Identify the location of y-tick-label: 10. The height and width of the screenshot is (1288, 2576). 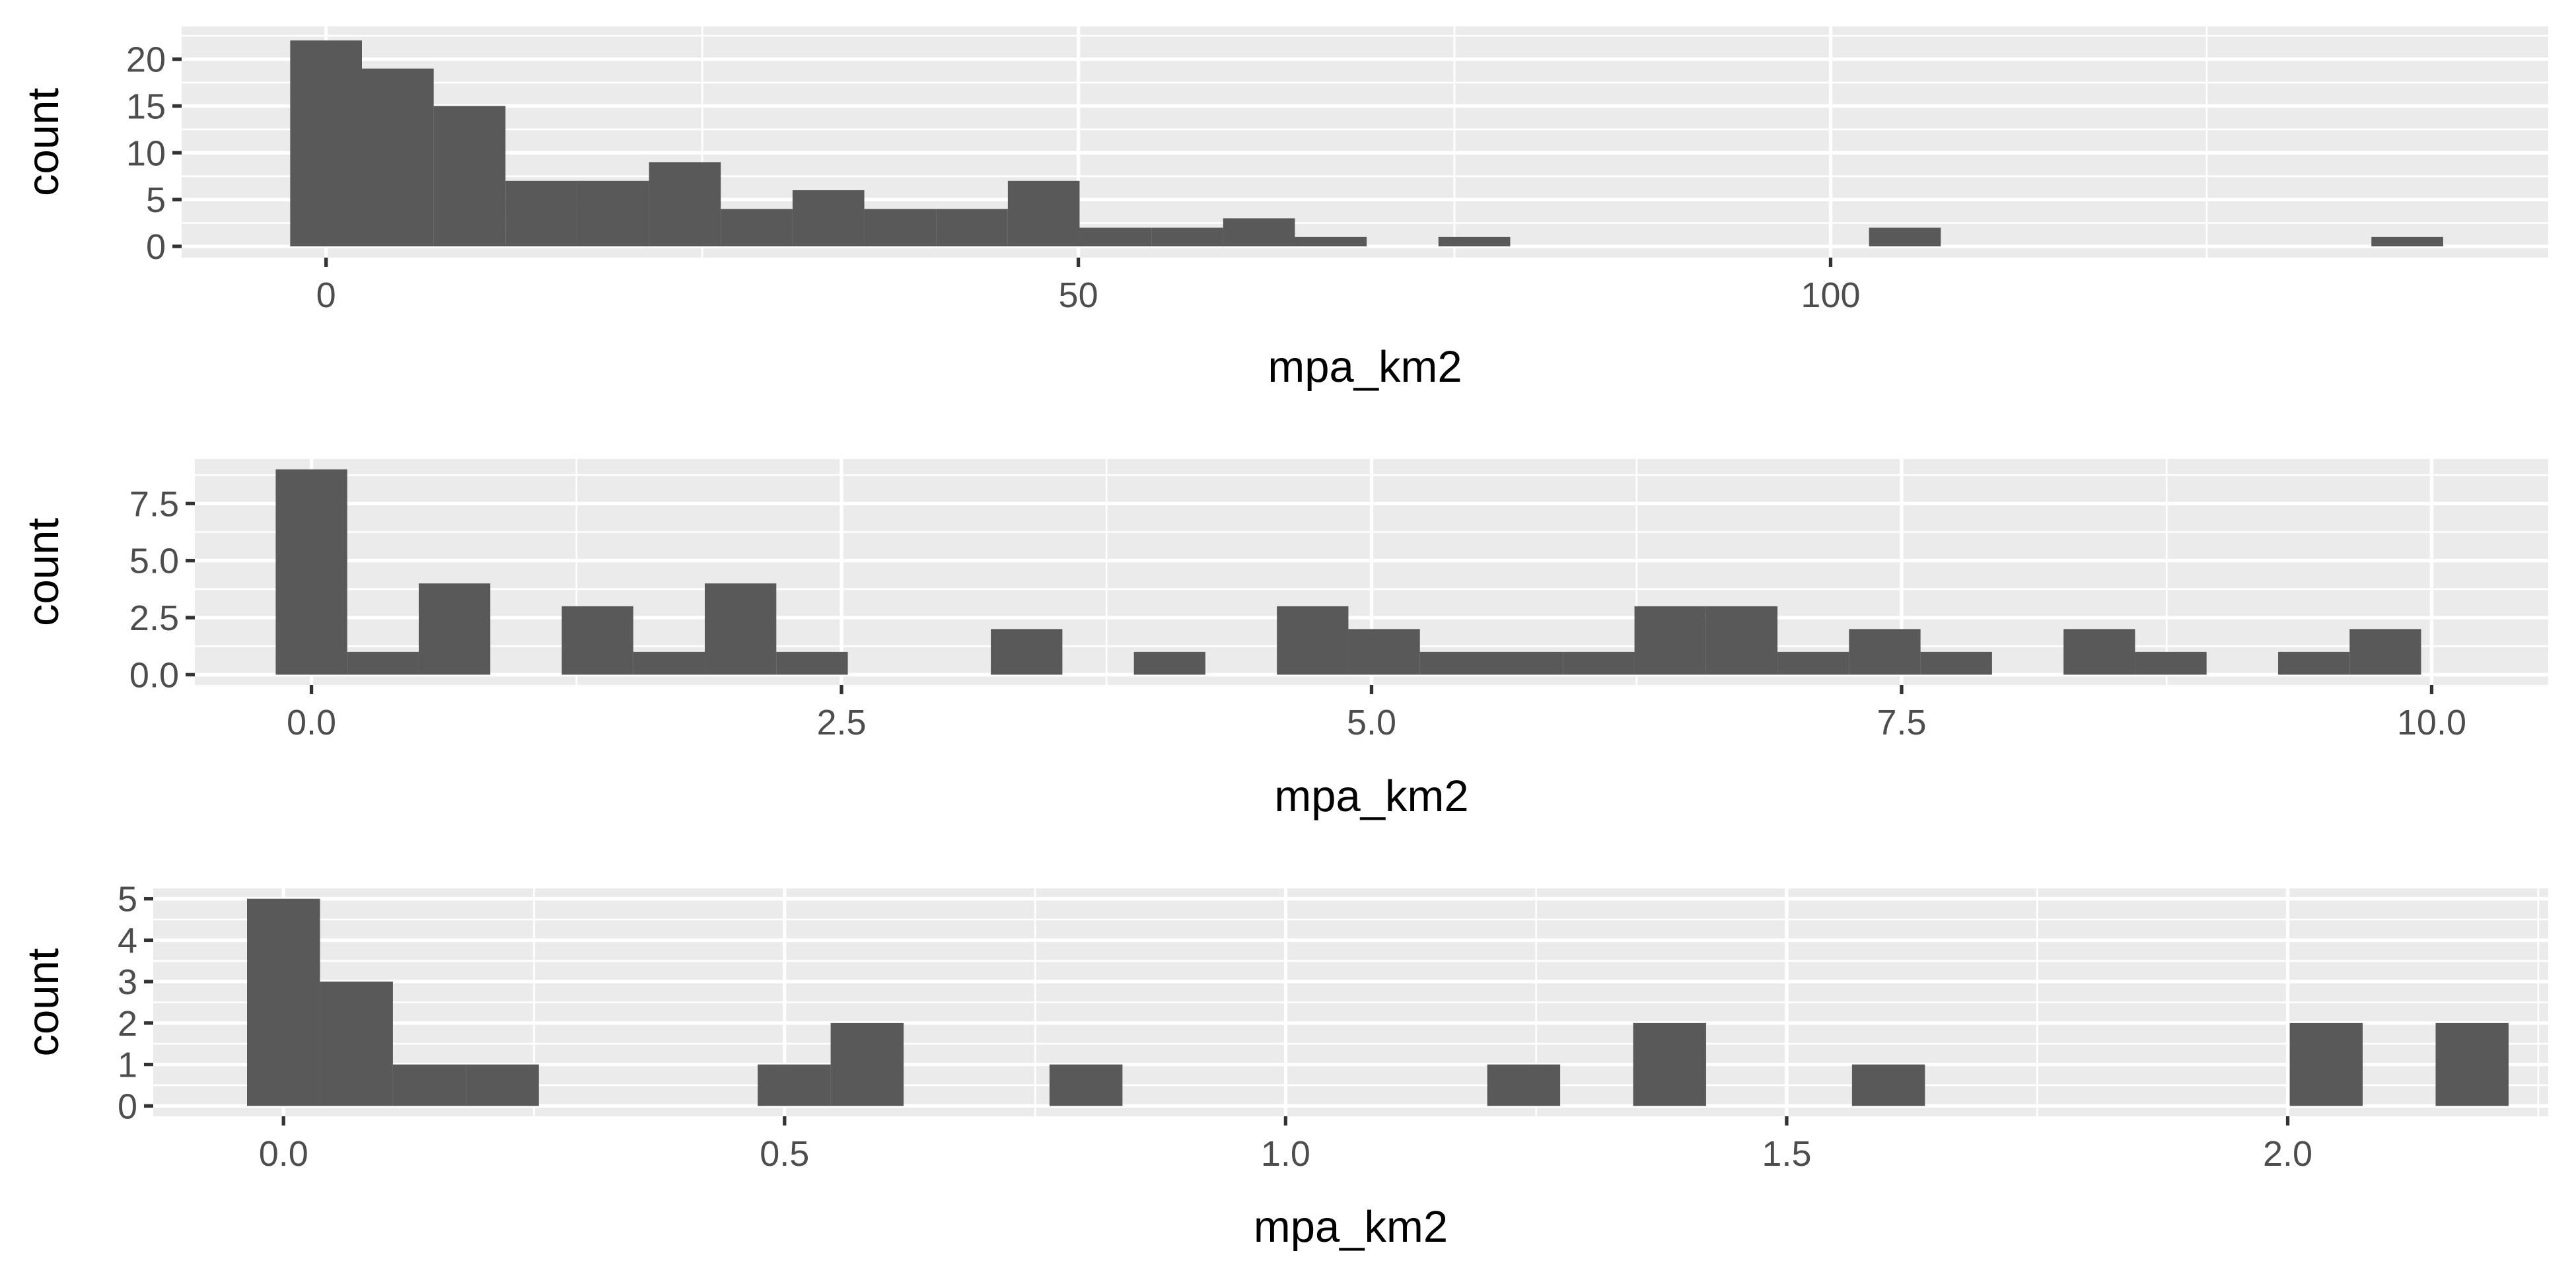
(146, 153).